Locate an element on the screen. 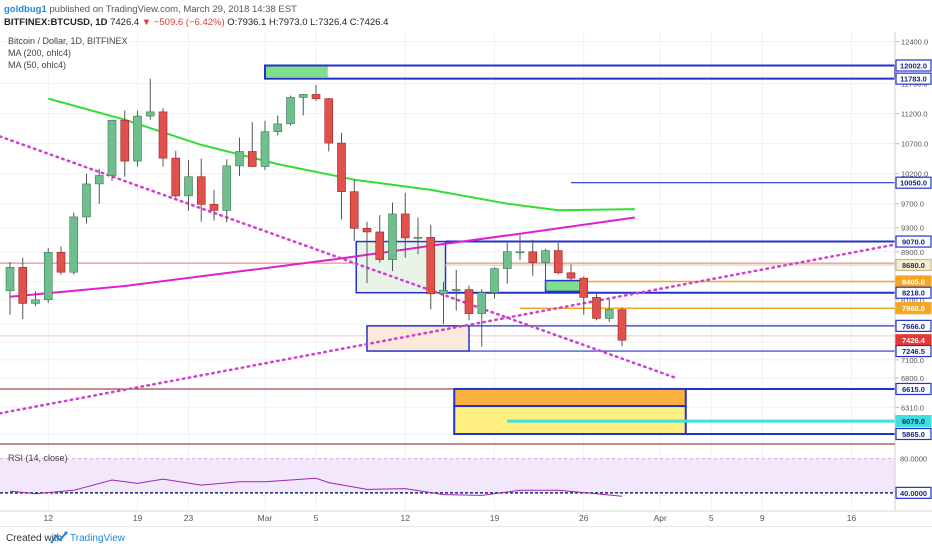 The width and height of the screenshot is (932, 551). price-tick-label: 7100.0 is located at coordinates (912, 360).